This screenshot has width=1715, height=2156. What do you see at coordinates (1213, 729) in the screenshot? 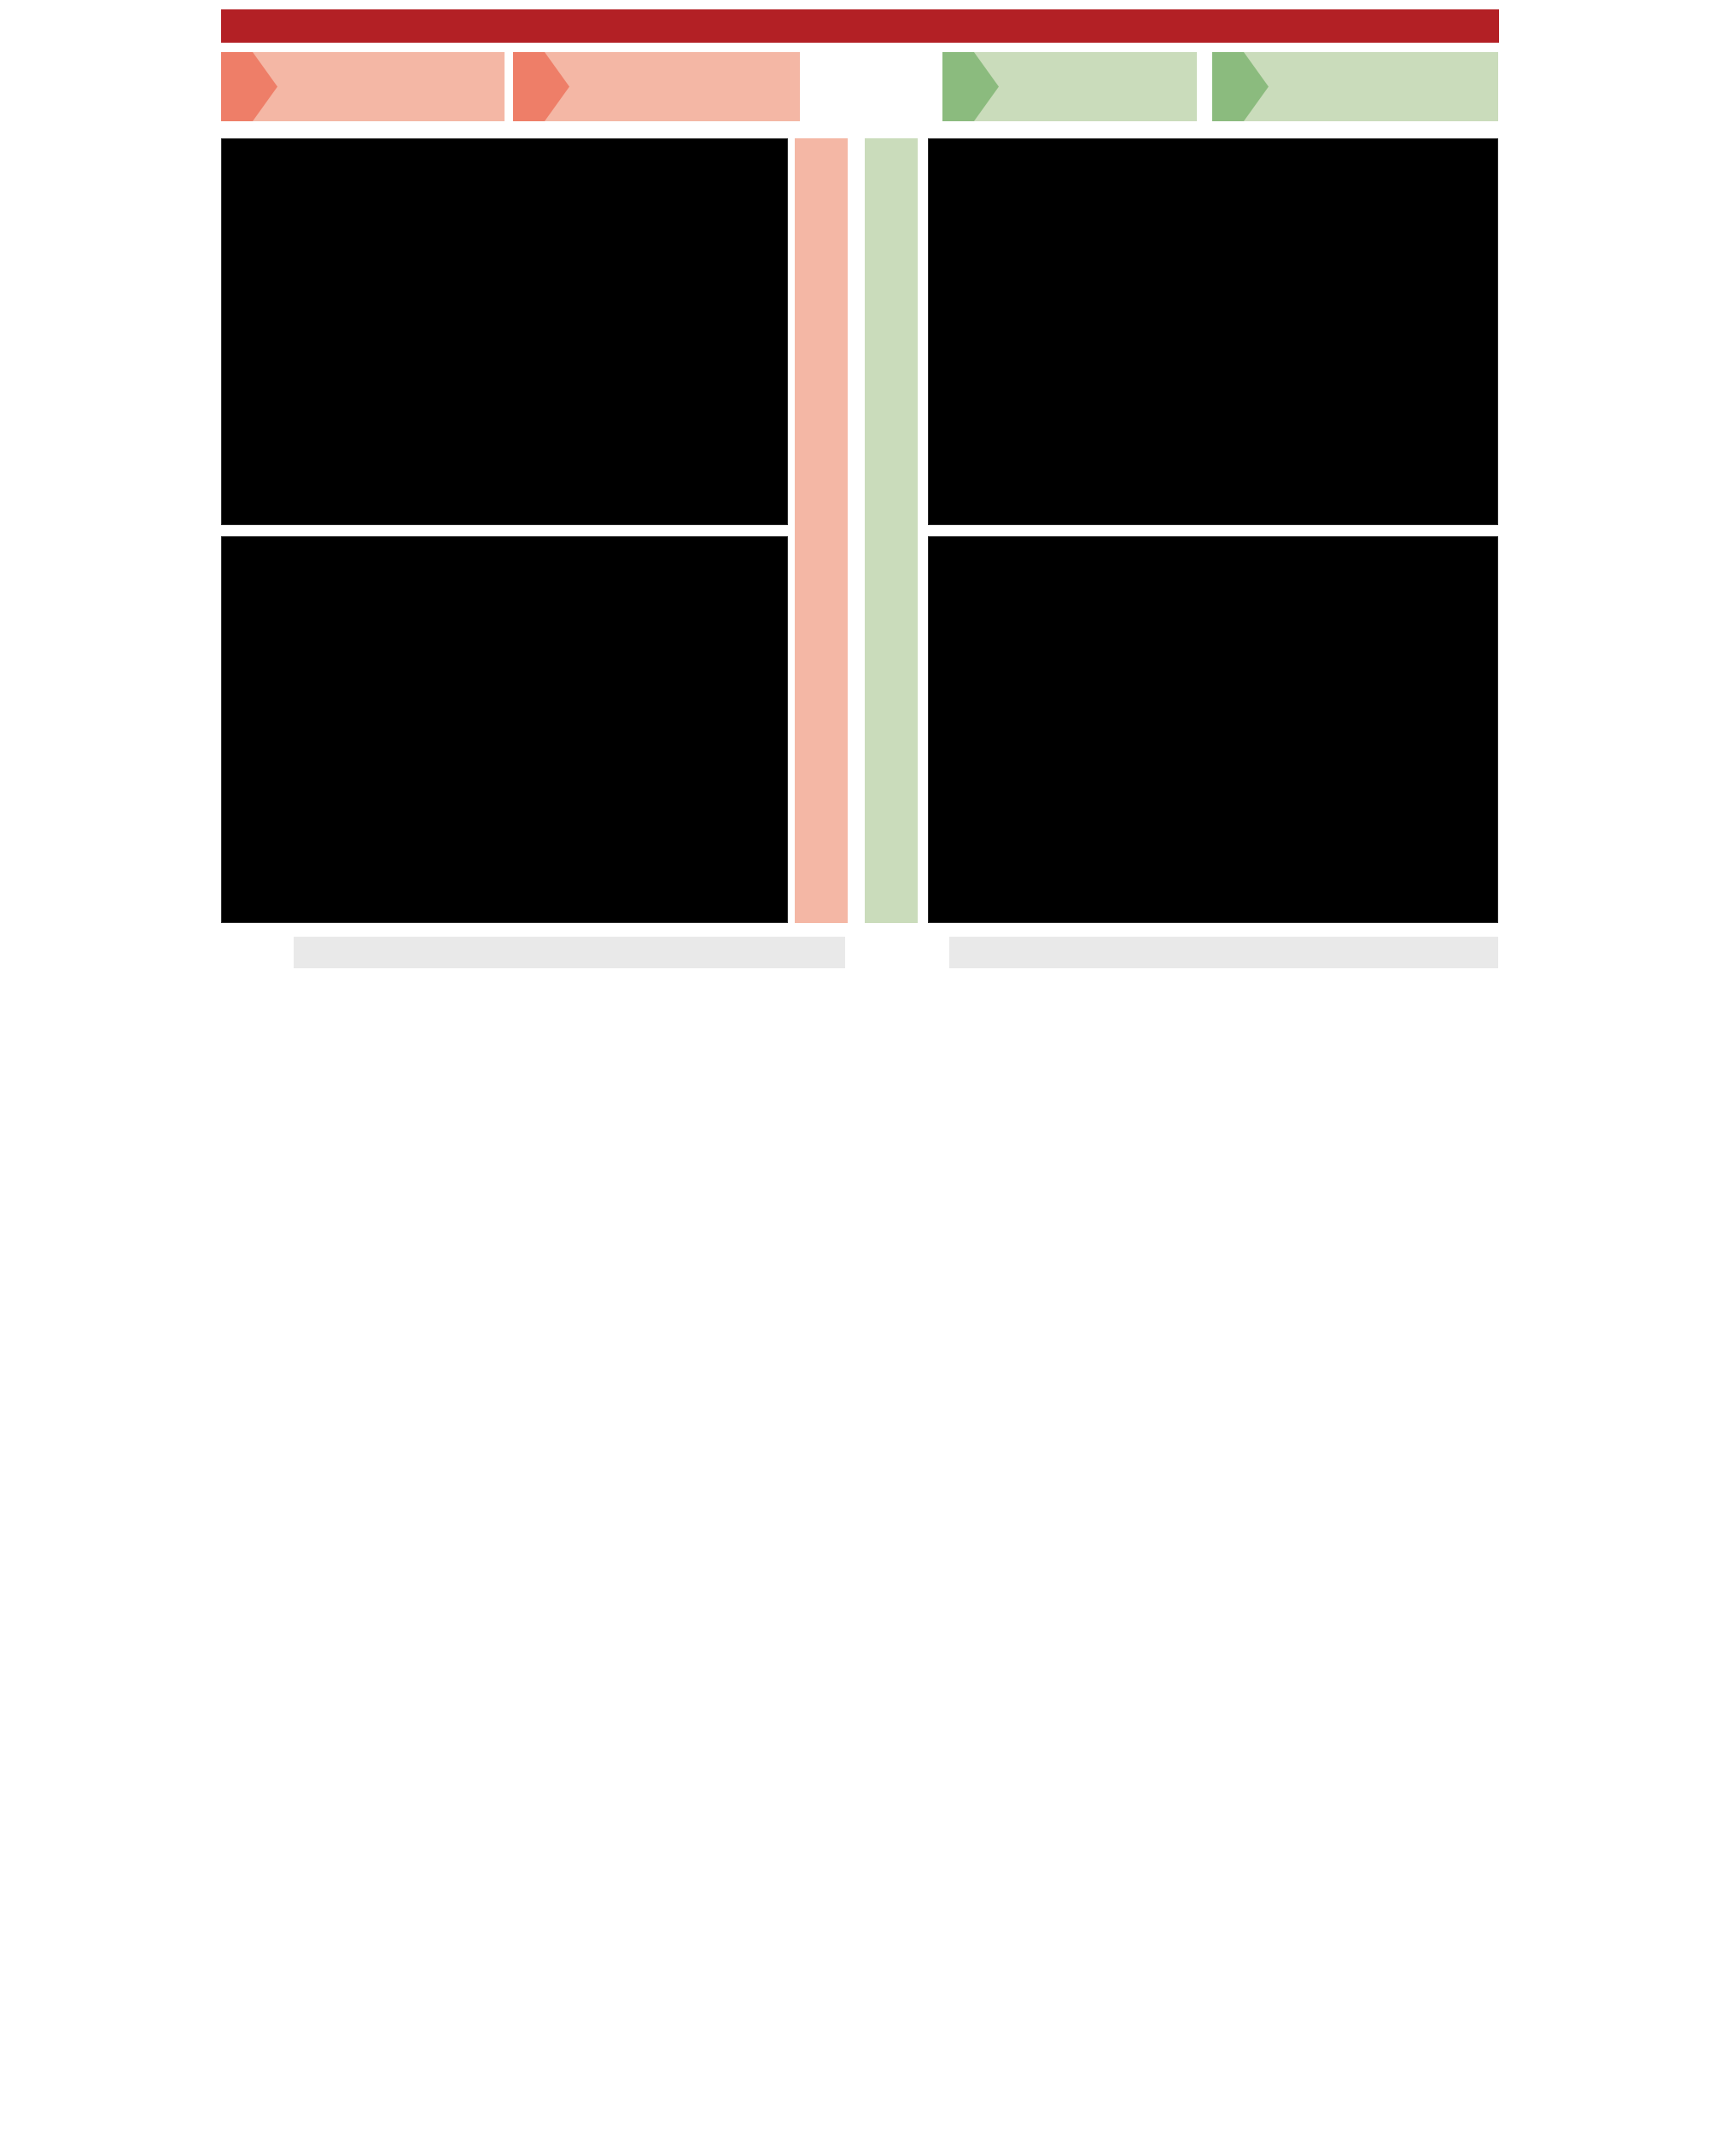
I see `device-screen-a2-ppg` at bounding box center [1213, 729].